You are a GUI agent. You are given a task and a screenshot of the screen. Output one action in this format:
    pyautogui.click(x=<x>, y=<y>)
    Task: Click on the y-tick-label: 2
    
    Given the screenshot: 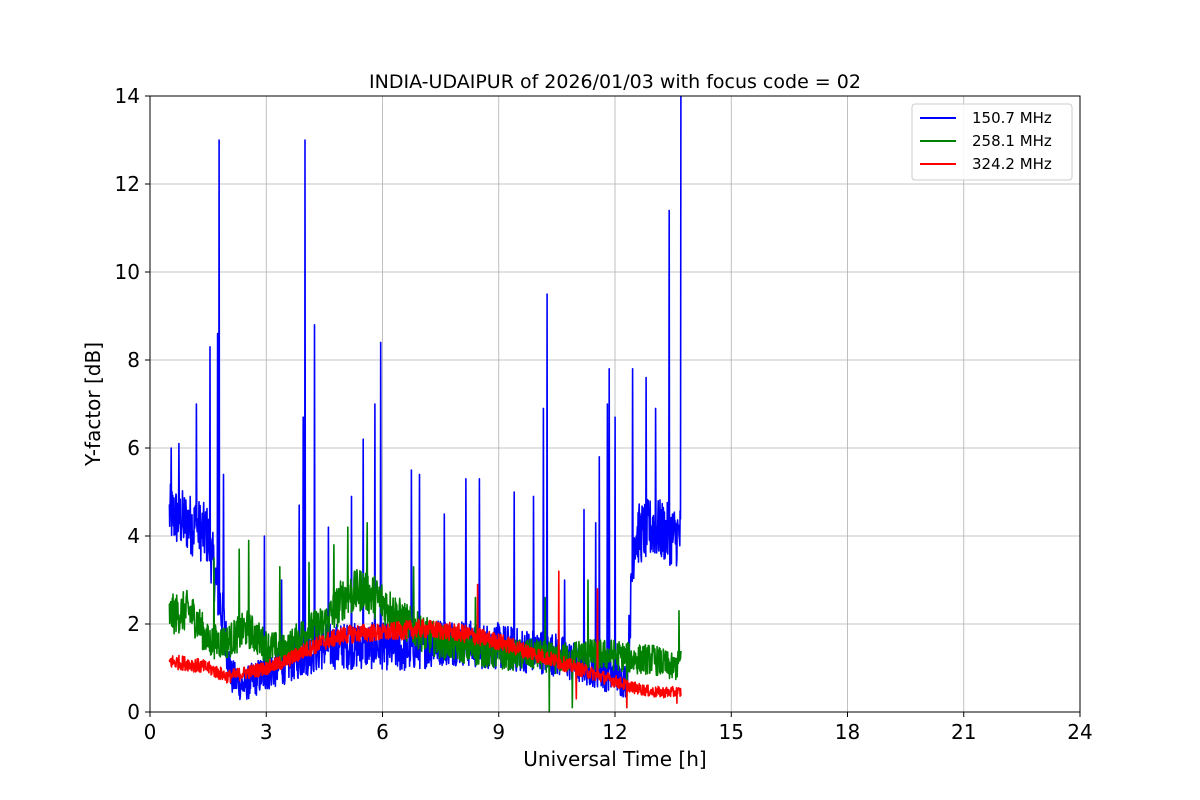 What is the action you would take?
    pyautogui.click(x=133, y=624)
    